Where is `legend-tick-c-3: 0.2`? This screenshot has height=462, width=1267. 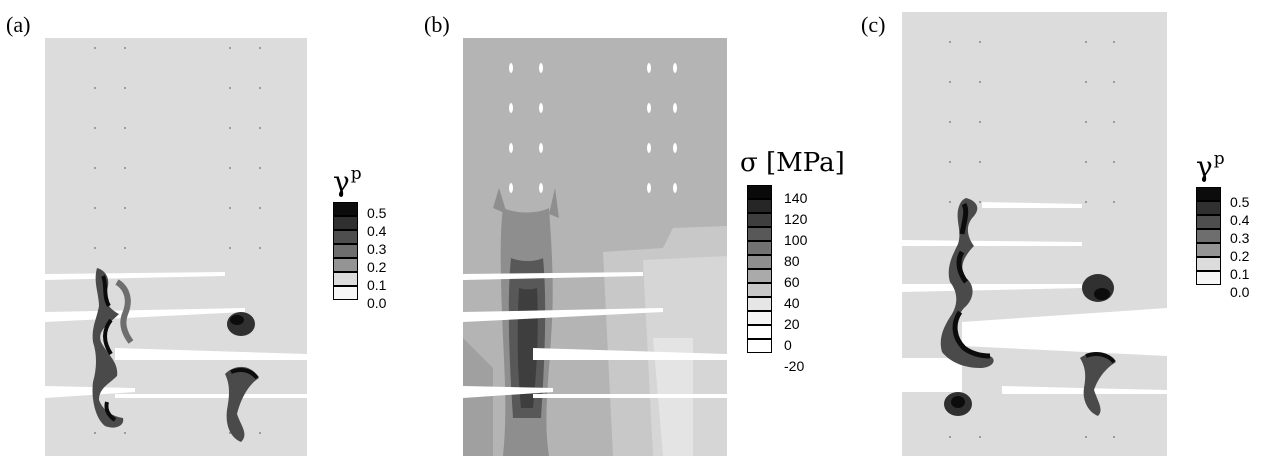
legend-tick-c-3: 0.2 is located at coordinates (1240, 256).